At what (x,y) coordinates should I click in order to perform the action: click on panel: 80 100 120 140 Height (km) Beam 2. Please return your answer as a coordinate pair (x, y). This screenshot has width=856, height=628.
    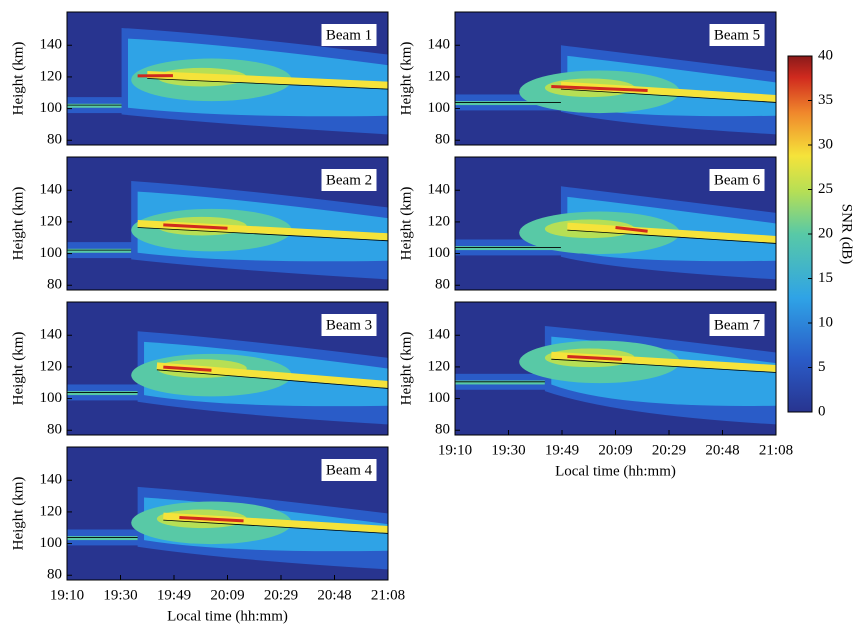
    Looking at the image, I should click on (199, 224).